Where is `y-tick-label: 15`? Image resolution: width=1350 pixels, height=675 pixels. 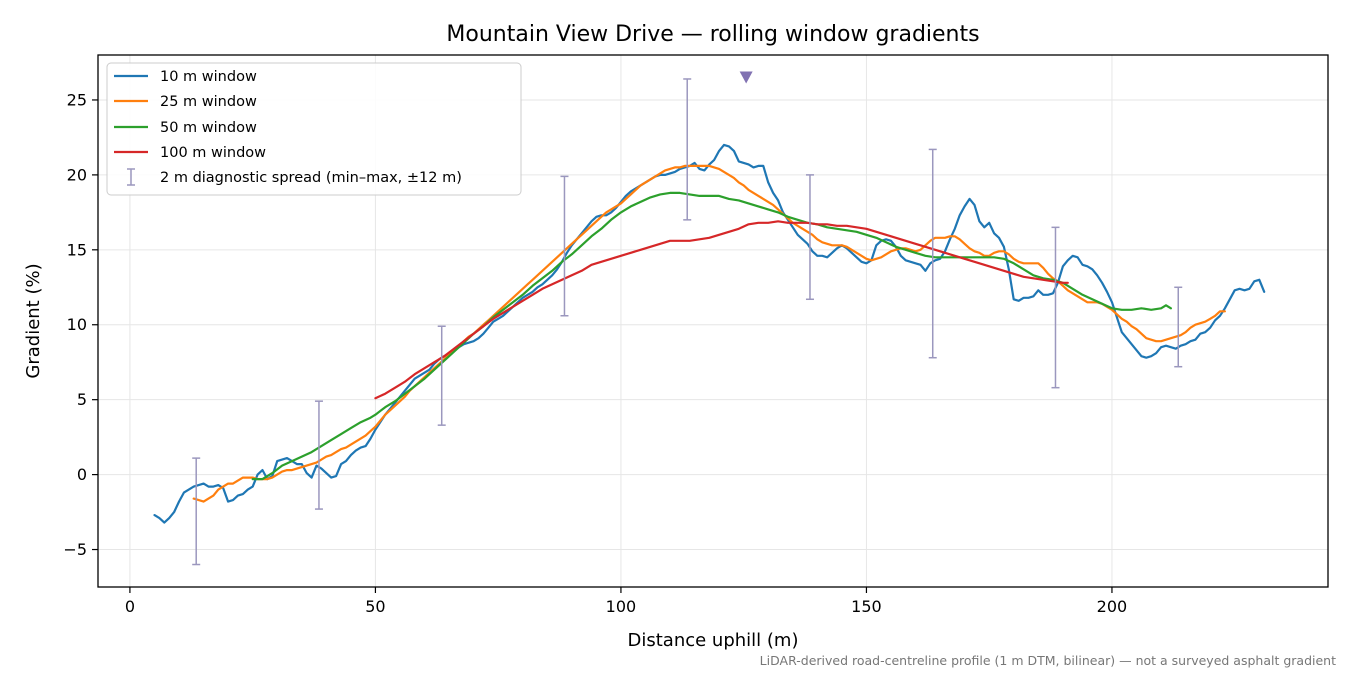
y-tick-label: 15 is located at coordinates (77, 249).